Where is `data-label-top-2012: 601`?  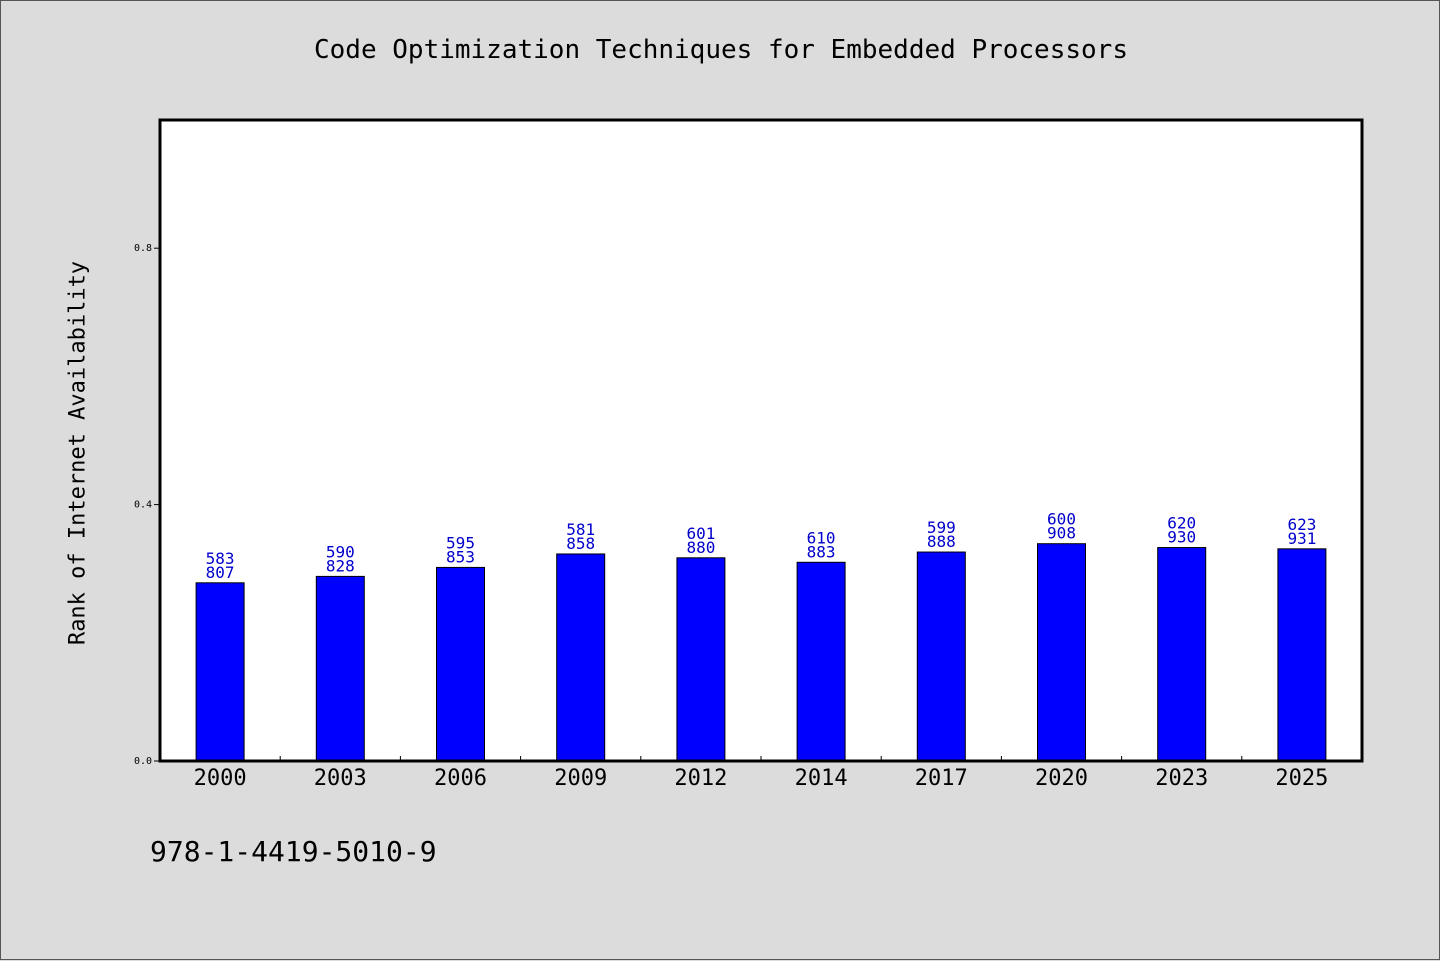
data-label-top-2012: 601 is located at coordinates (700, 533).